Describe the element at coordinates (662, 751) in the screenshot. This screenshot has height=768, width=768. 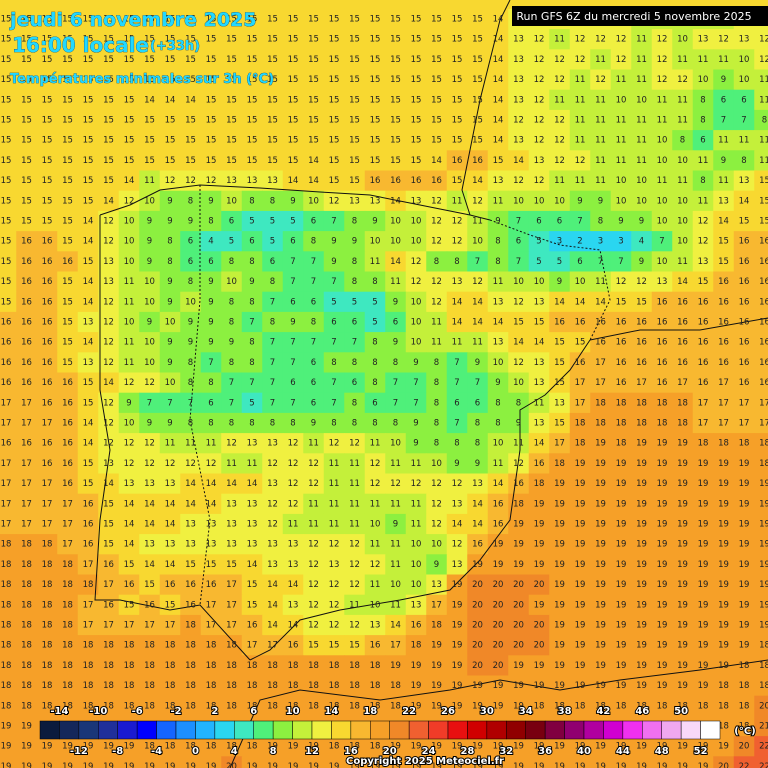
I see `colorbar-label: 48` at that location.